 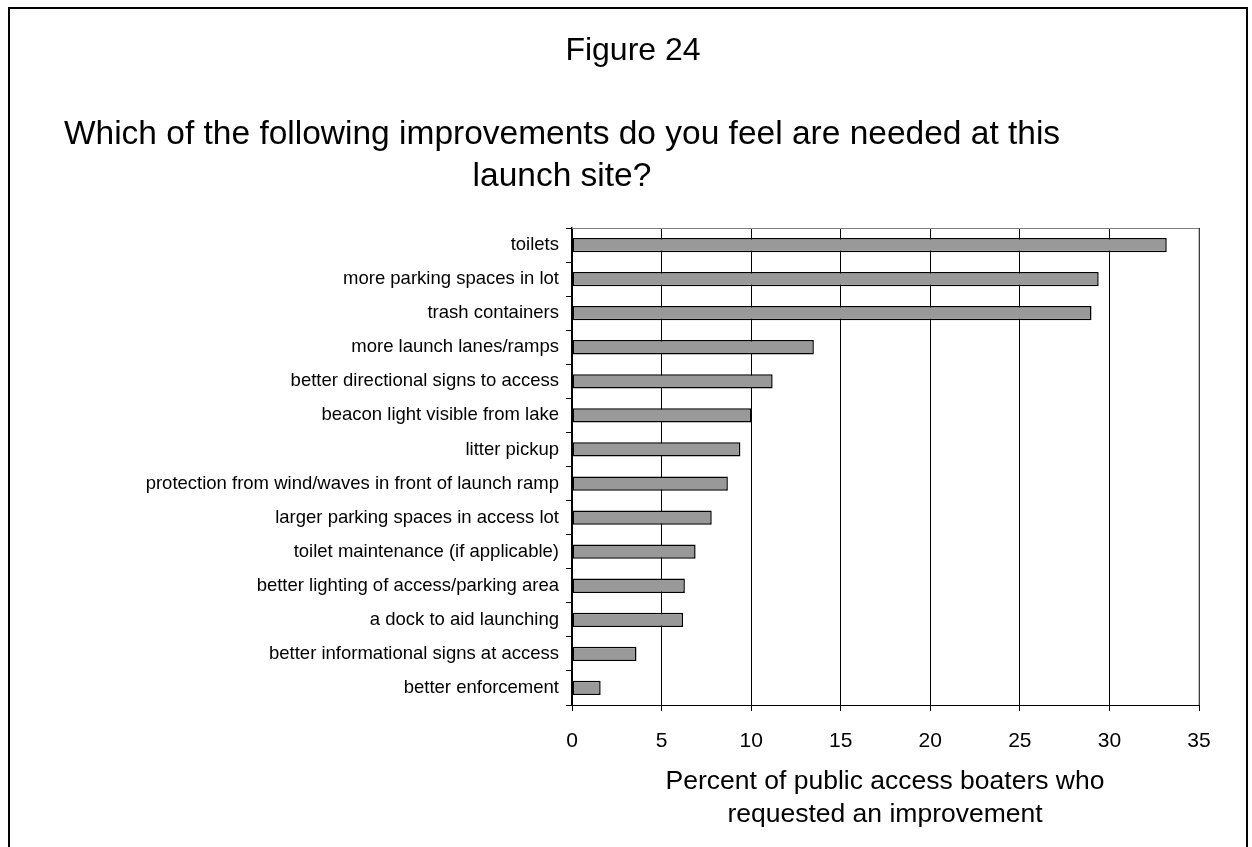 I want to click on x-tick-label: 15, so click(x=841, y=740).